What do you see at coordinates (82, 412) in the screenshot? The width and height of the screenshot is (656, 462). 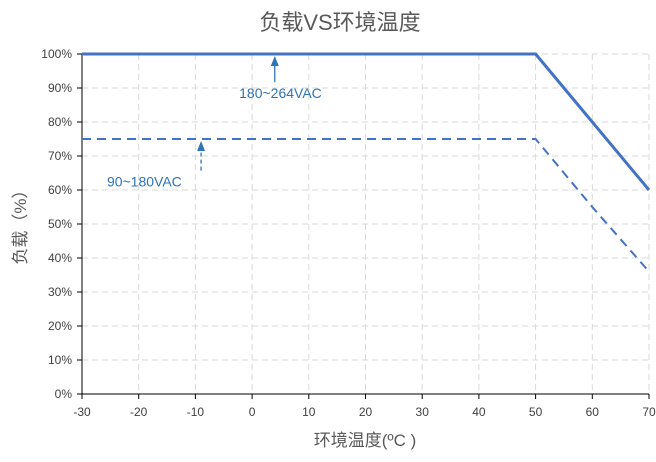 I see `x-tick-label: -30` at bounding box center [82, 412].